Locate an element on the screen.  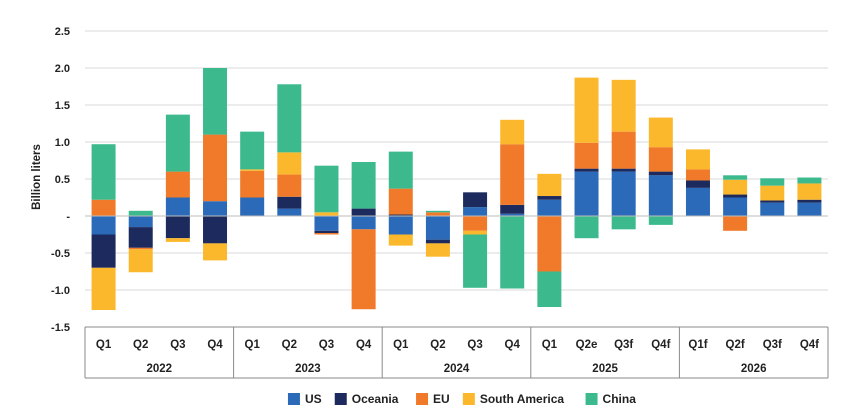
legend-label: US is located at coordinates (313, 399).